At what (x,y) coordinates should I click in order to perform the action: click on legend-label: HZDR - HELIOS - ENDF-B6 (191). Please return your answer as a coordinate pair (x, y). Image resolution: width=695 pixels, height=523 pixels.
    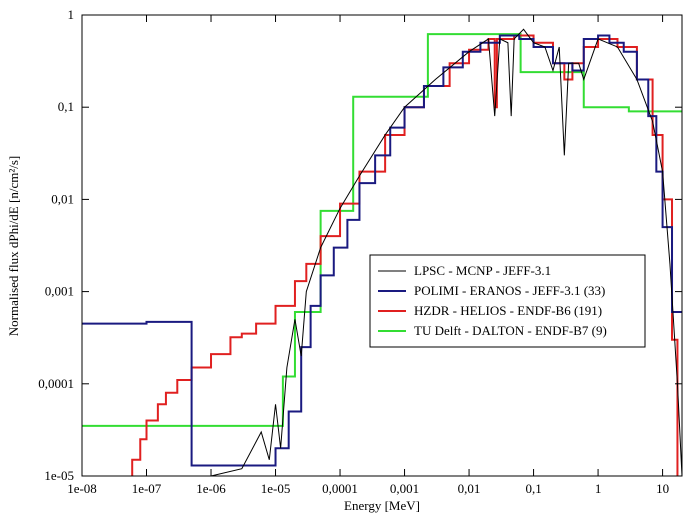
    Looking at the image, I should click on (508, 310).